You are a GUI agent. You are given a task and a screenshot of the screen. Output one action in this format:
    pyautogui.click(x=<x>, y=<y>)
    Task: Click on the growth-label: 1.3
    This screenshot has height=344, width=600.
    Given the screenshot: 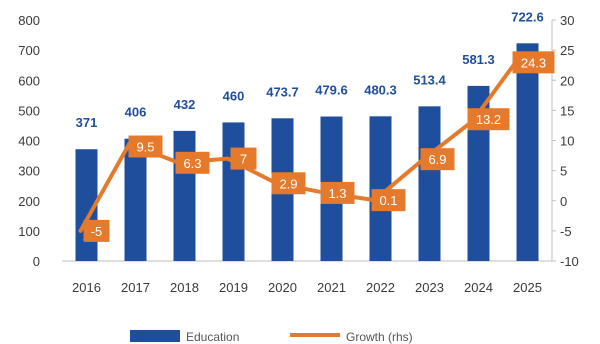 What is the action you would take?
    pyautogui.click(x=337, y=193)
    